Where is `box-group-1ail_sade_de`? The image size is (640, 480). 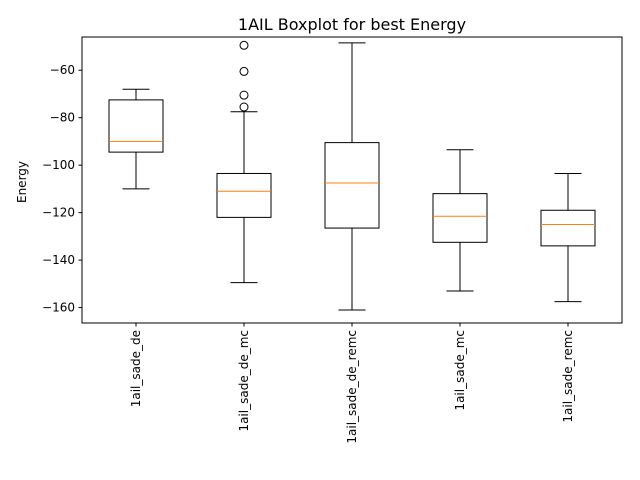
box-group-1ail_sade_de is located at coordinates (136, 139).